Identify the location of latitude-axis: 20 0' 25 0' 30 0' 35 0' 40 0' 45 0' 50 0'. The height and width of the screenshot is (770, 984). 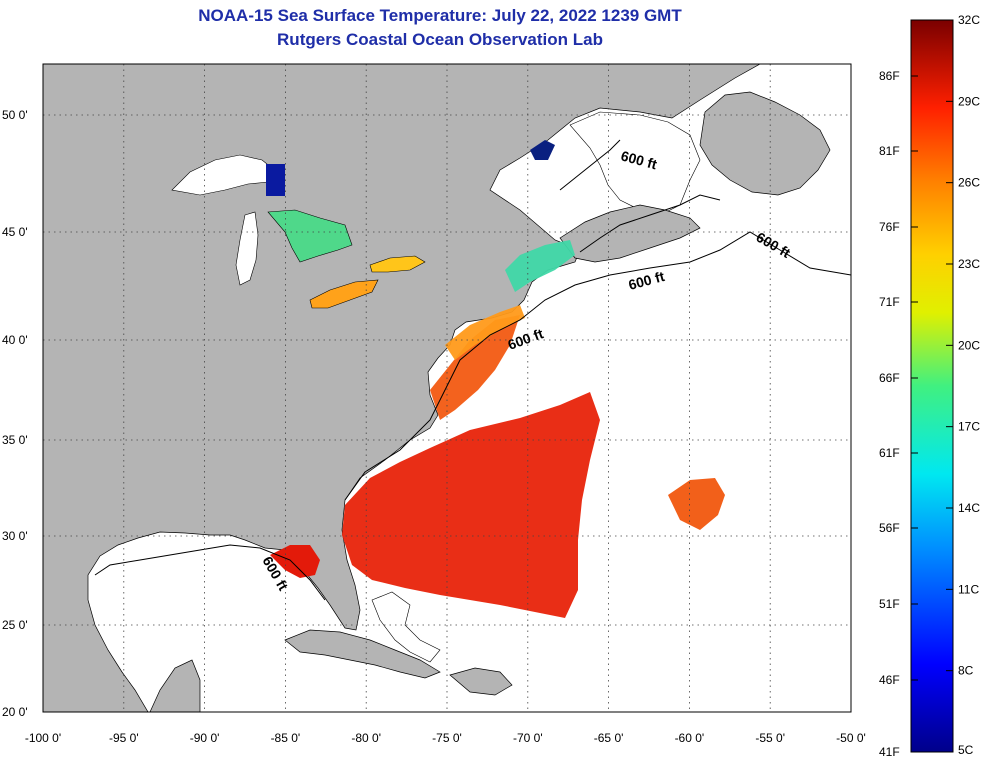
(15, 413).